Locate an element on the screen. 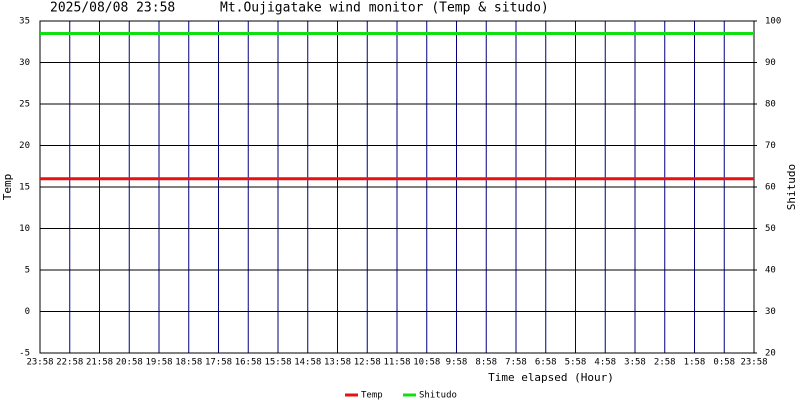  y2-tick-label: 30 is located at coordinates (770, 312).